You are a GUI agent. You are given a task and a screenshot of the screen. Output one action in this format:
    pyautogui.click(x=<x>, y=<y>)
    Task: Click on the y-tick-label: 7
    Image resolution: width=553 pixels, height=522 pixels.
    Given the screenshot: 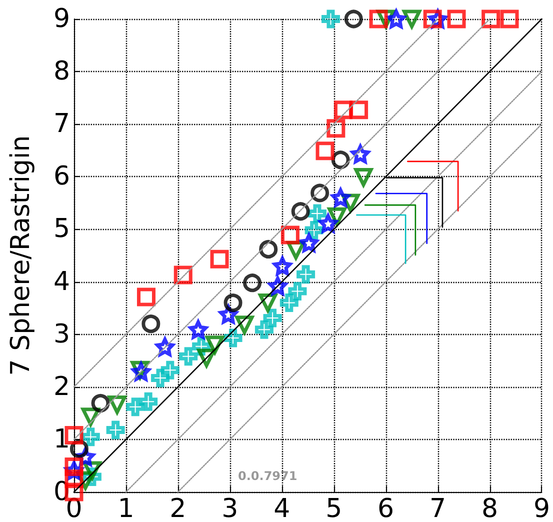 What is the action you would take?
    pyautogui.click(x=61, y=124)
    